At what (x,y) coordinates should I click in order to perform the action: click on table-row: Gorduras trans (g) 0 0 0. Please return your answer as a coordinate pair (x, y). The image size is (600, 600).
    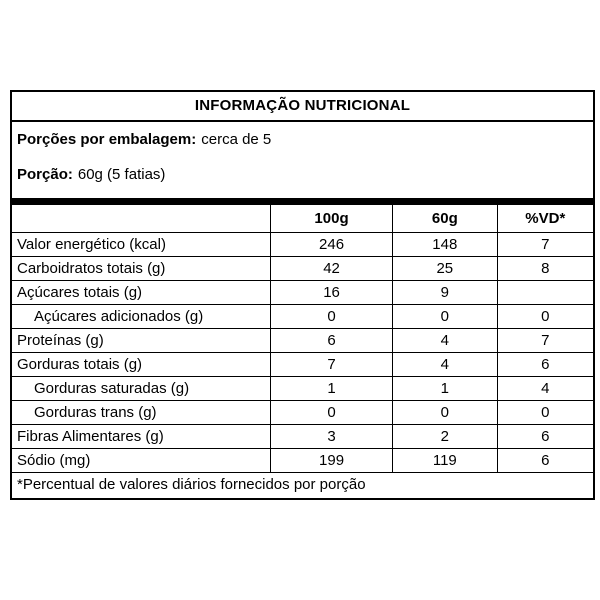
    Looking at the image, I should click on (302, 412).